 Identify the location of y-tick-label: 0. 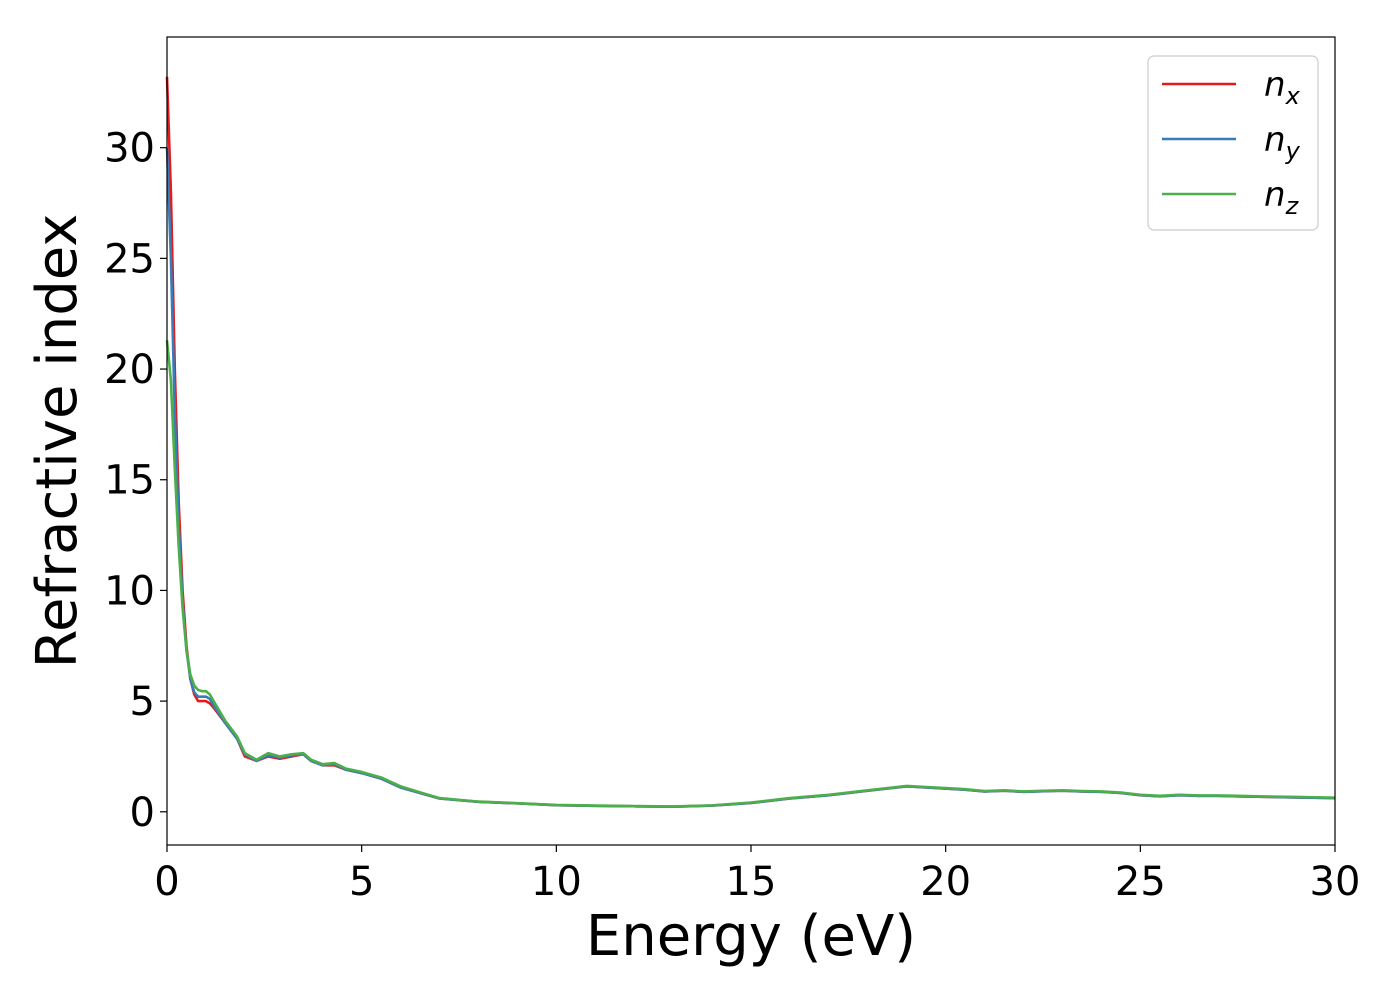
(142, 813).